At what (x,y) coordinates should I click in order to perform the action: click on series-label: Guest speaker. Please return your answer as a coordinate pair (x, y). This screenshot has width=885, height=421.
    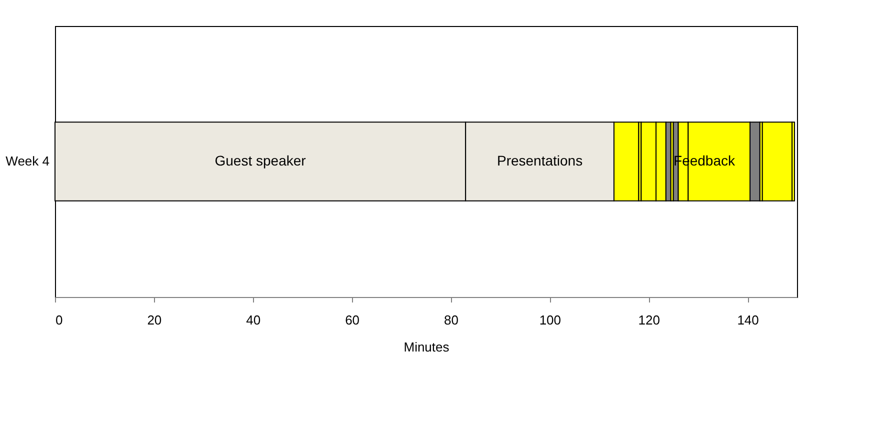
    Looking at the image, I should click on (260, 160).